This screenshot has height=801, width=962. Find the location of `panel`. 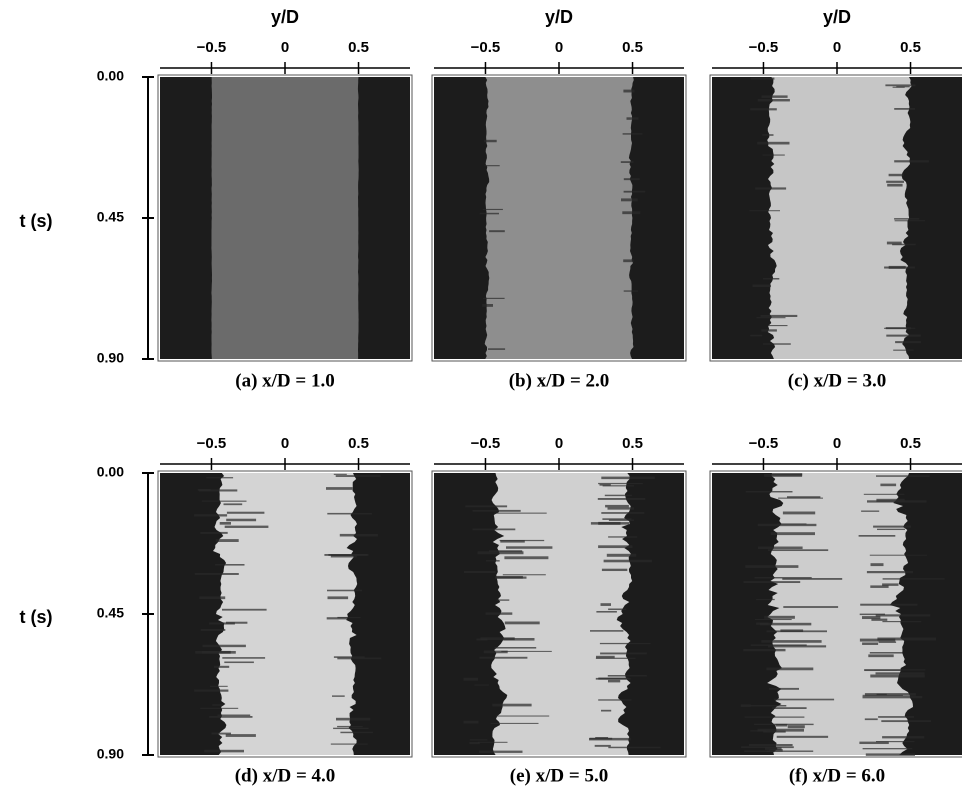

panel is located at coordinates (835, 614).